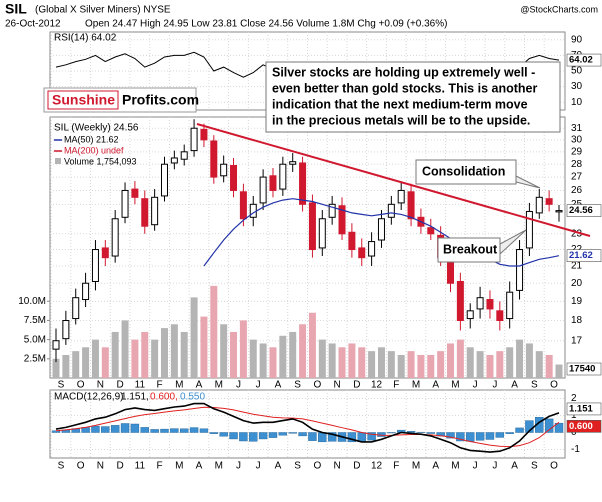 This screenshot has height=502, width=602. What do you see at coordinates (35, 358) in the screenshot?
I see `volume-tick-label: 2.5M` at bounding box center [35, 358].